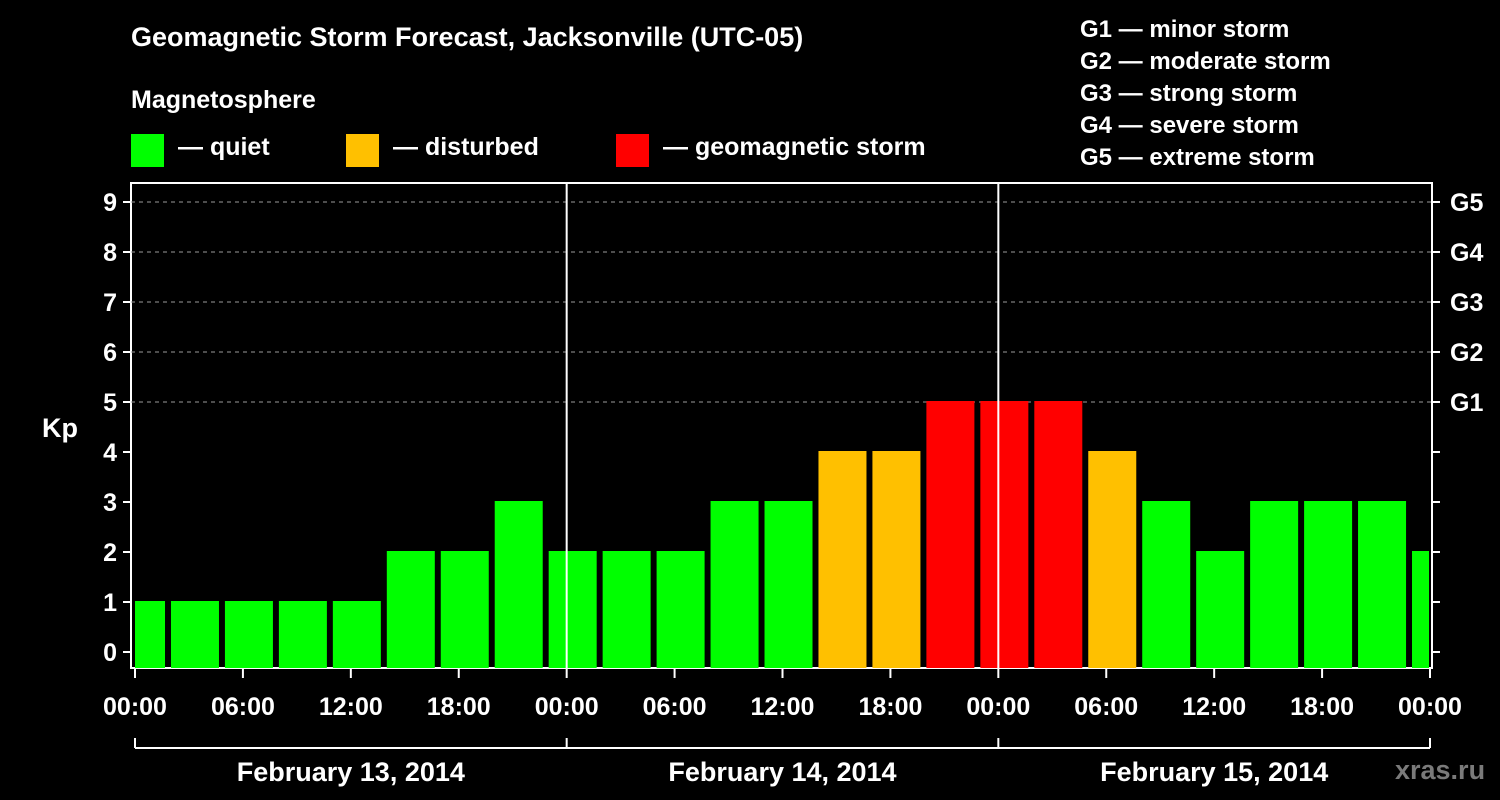 The image size is (1500, 800). Describe the element at coordinates (1466, 253) in the screenshot. I see `g-level-label: G4` at that location.